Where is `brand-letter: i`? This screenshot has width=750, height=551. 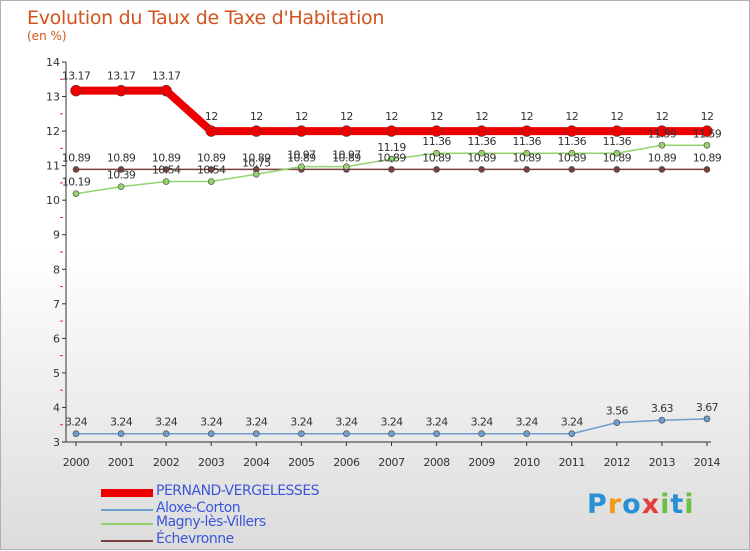 brand-letter: i is located at coordinates (665, 504).